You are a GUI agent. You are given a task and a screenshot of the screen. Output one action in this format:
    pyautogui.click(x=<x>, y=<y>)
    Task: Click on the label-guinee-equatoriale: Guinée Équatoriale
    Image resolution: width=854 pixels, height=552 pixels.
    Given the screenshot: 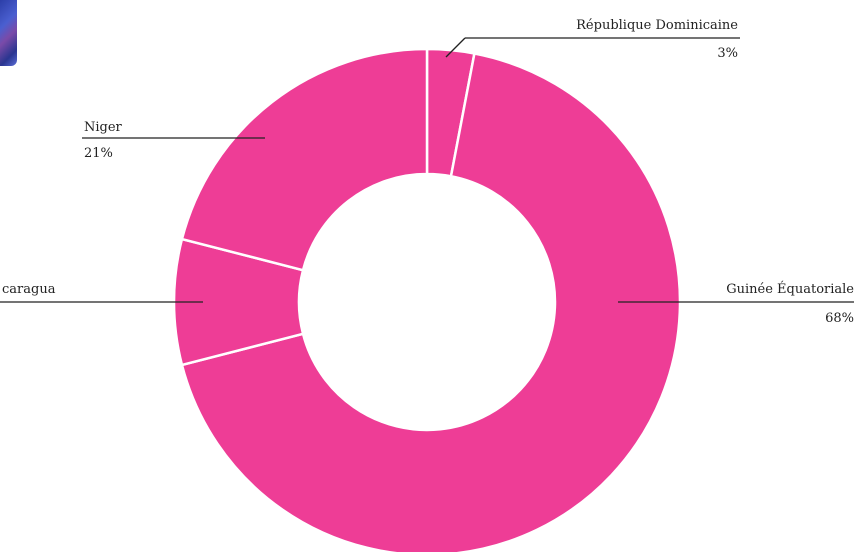 What is the action you would take?
    pyautogui.click(x=790, y=289)
    